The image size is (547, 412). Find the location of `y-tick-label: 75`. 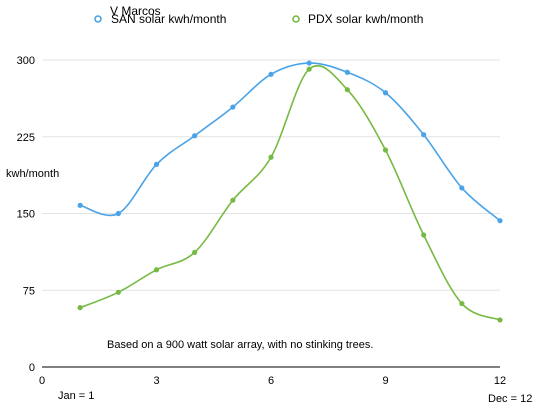

y-tick-label: 75 is located at coordinates (29, 291).